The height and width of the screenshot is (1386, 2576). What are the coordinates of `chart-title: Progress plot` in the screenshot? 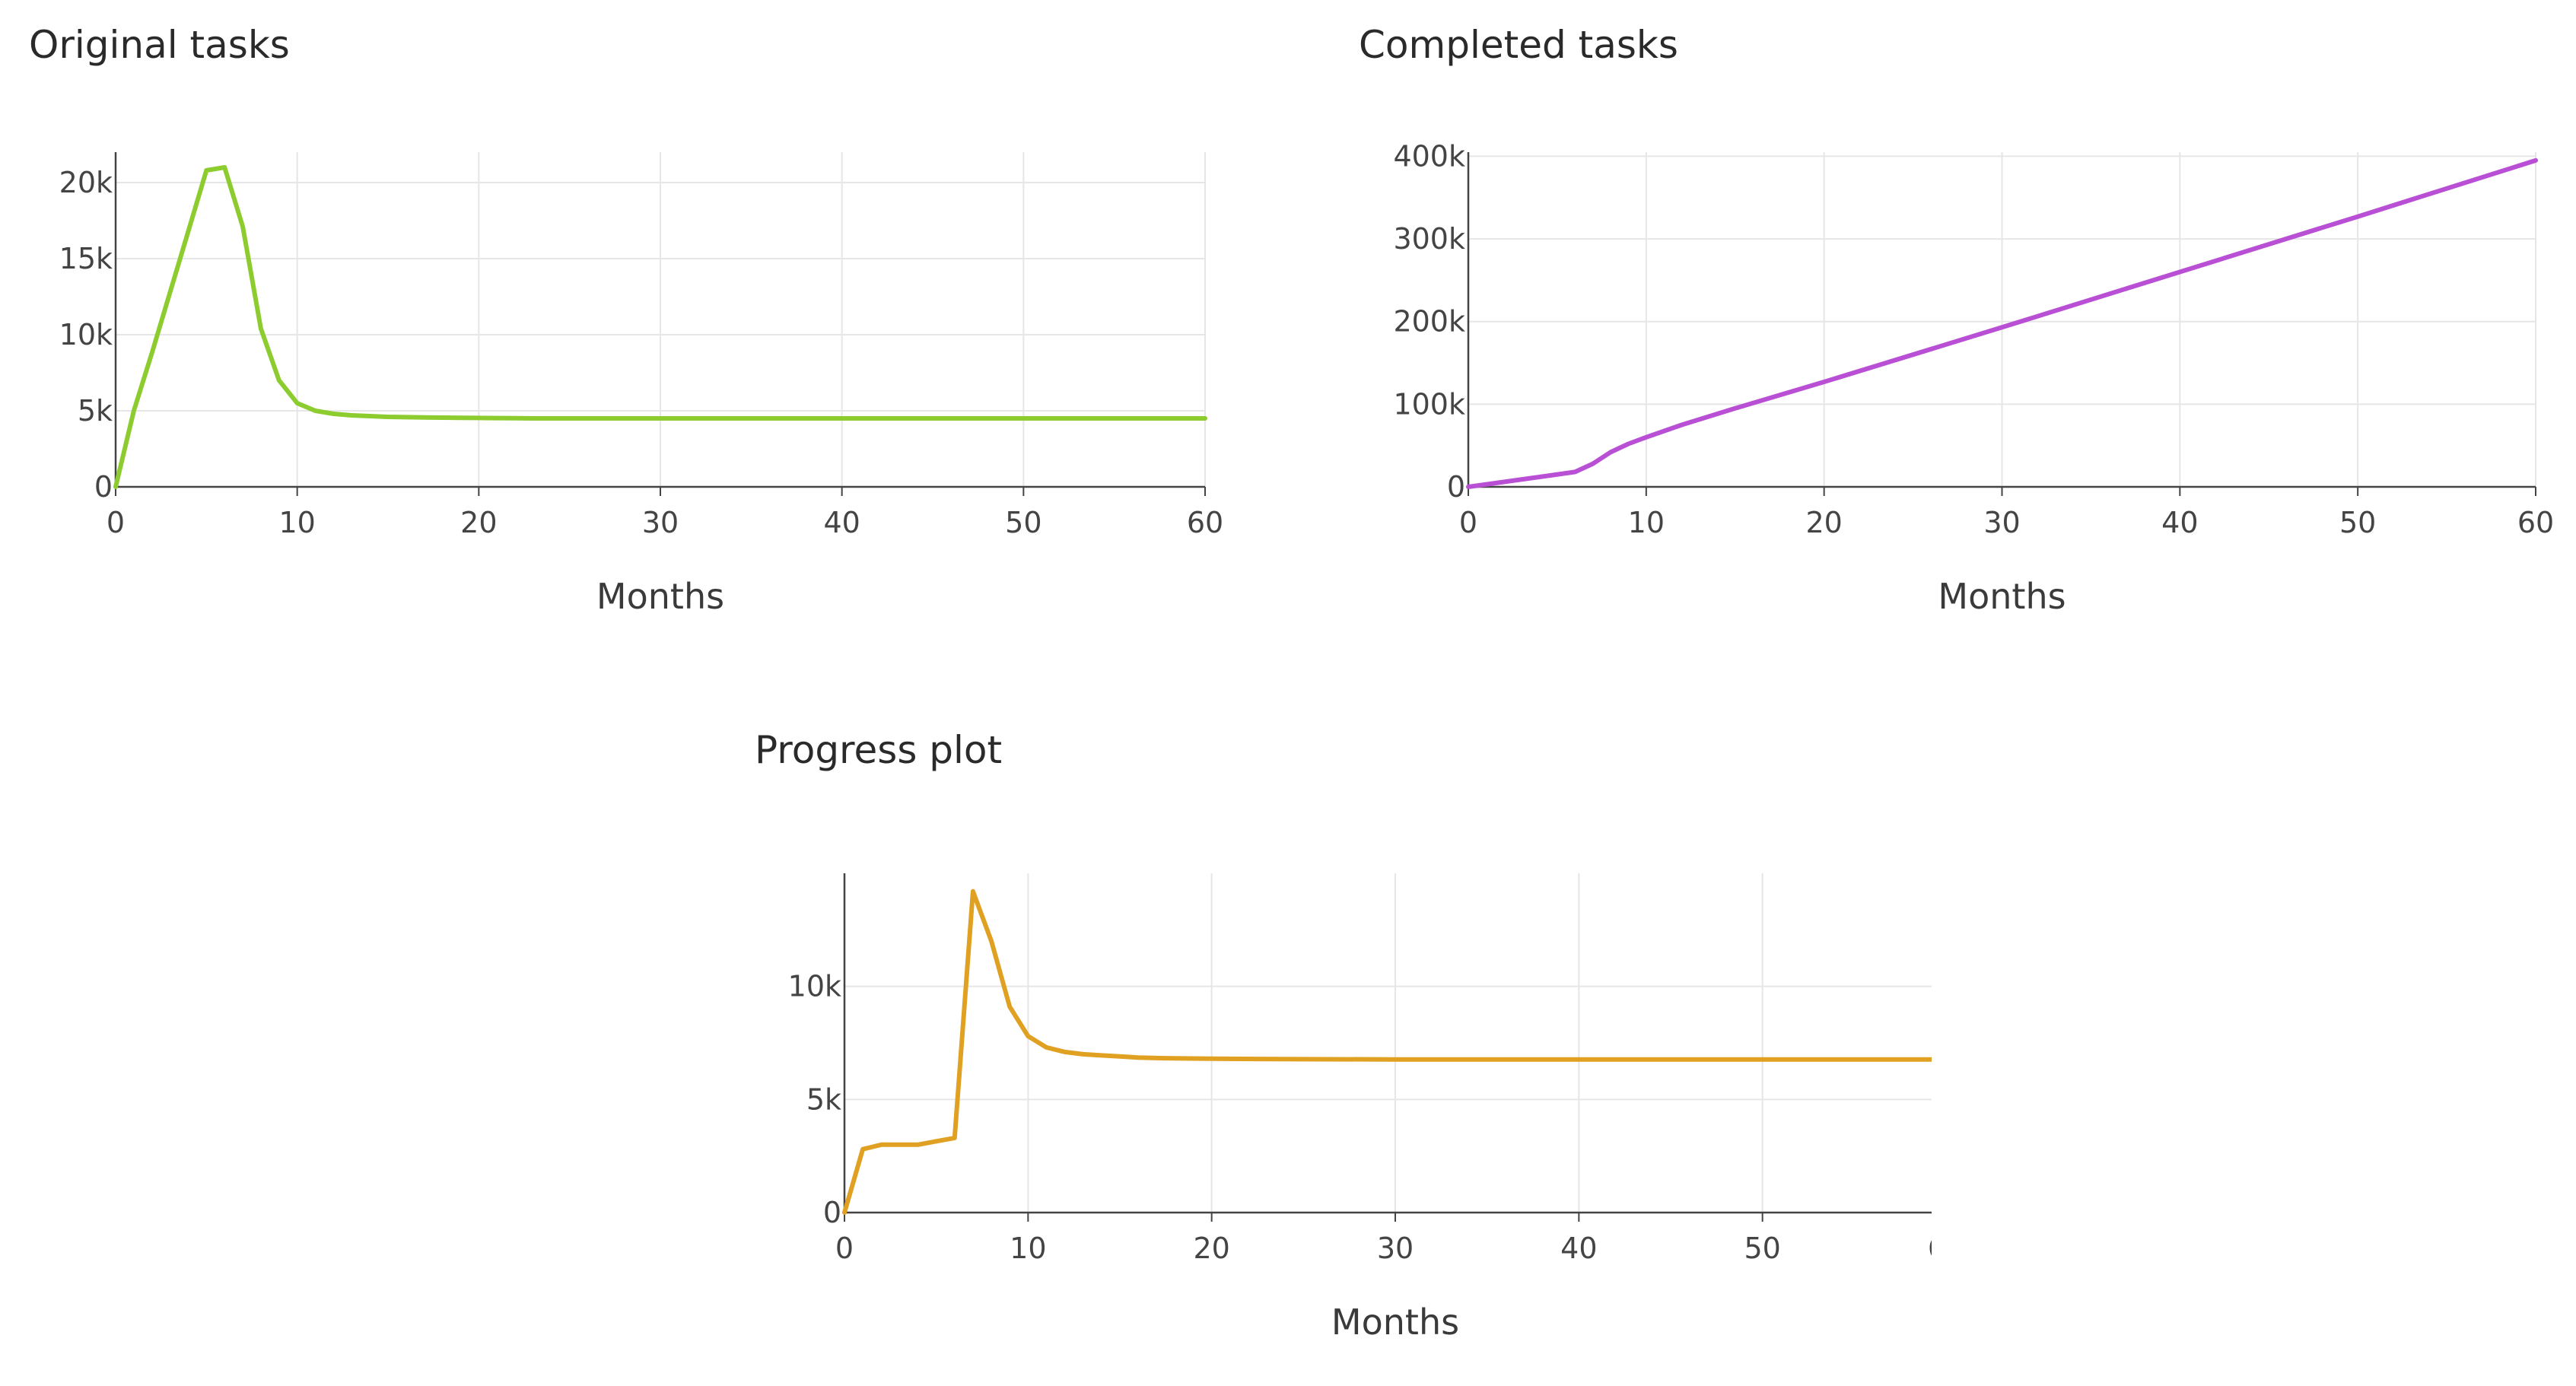 It's located at (879, 750).